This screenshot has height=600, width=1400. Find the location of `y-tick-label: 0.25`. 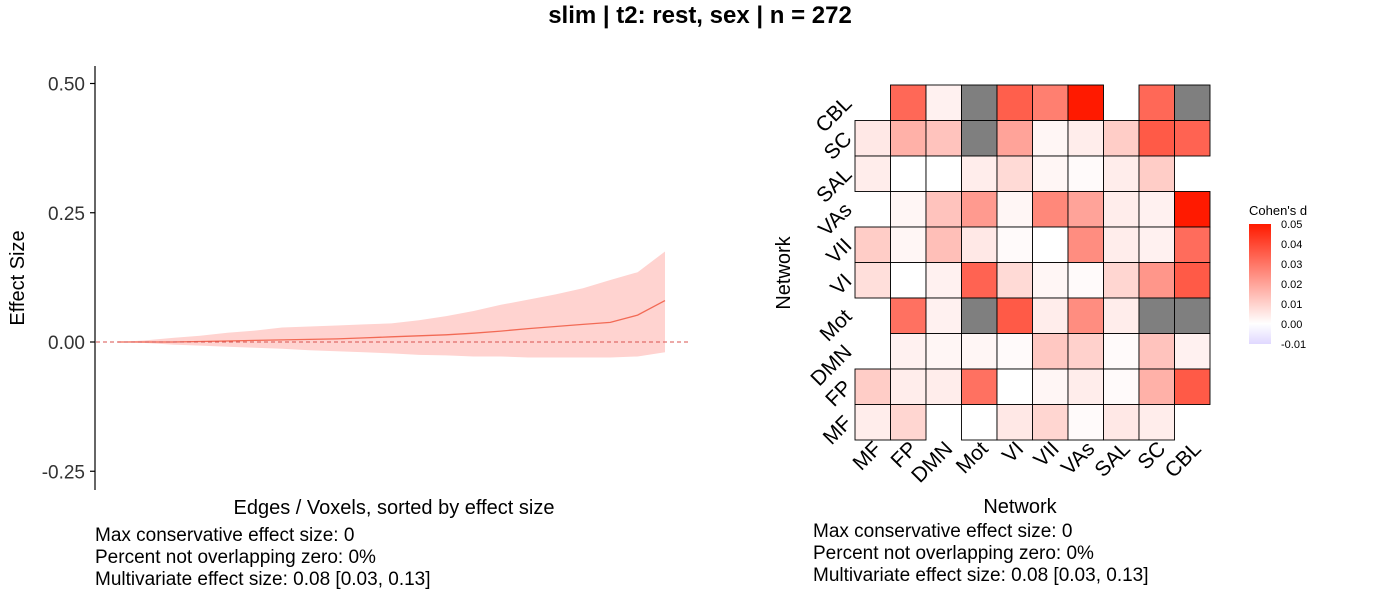

y-tick-label: 0.25 is located at coordinates (66, 214).